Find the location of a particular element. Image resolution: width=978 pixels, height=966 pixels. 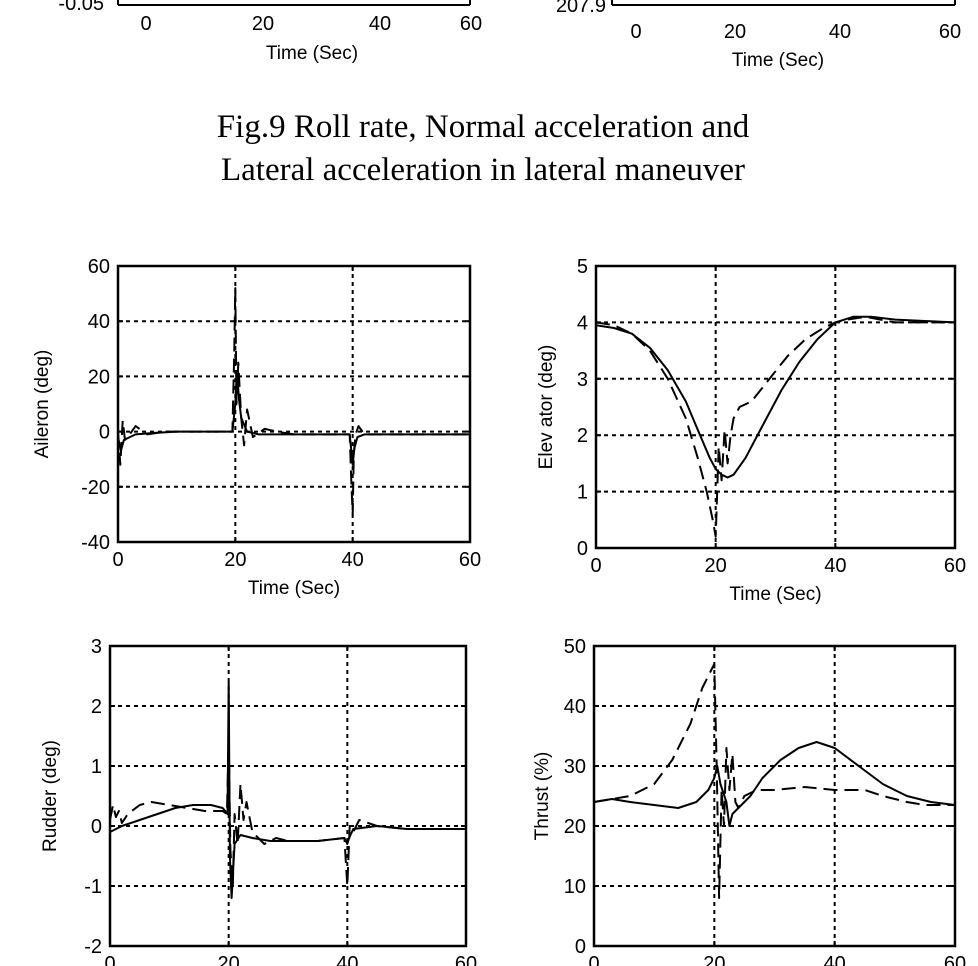

top-left-partial-plot: -0.05 0 20 40 60 Time (Sec) is located at coordinates (270, 32).